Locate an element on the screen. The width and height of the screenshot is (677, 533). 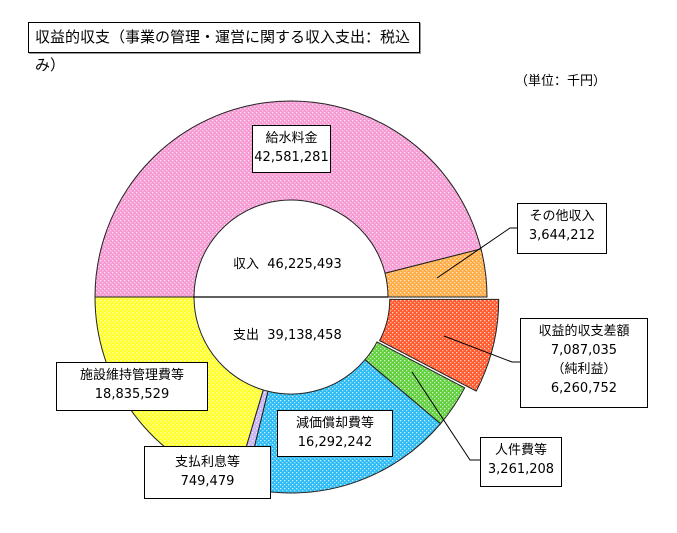
expense-value: 39,138,458 is located at coordinates (304, 335).